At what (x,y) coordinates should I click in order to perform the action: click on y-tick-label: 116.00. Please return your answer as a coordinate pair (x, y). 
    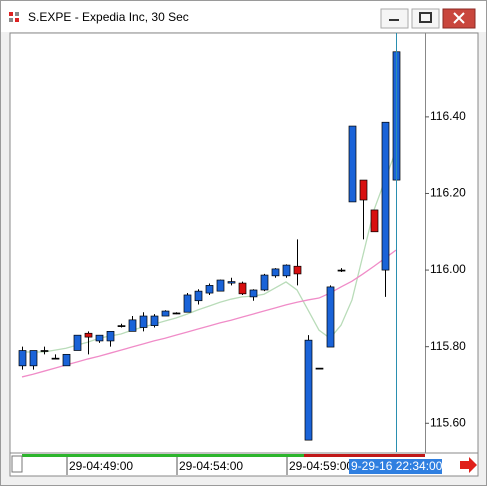
    Looking at the image, I should click on (448, 269).